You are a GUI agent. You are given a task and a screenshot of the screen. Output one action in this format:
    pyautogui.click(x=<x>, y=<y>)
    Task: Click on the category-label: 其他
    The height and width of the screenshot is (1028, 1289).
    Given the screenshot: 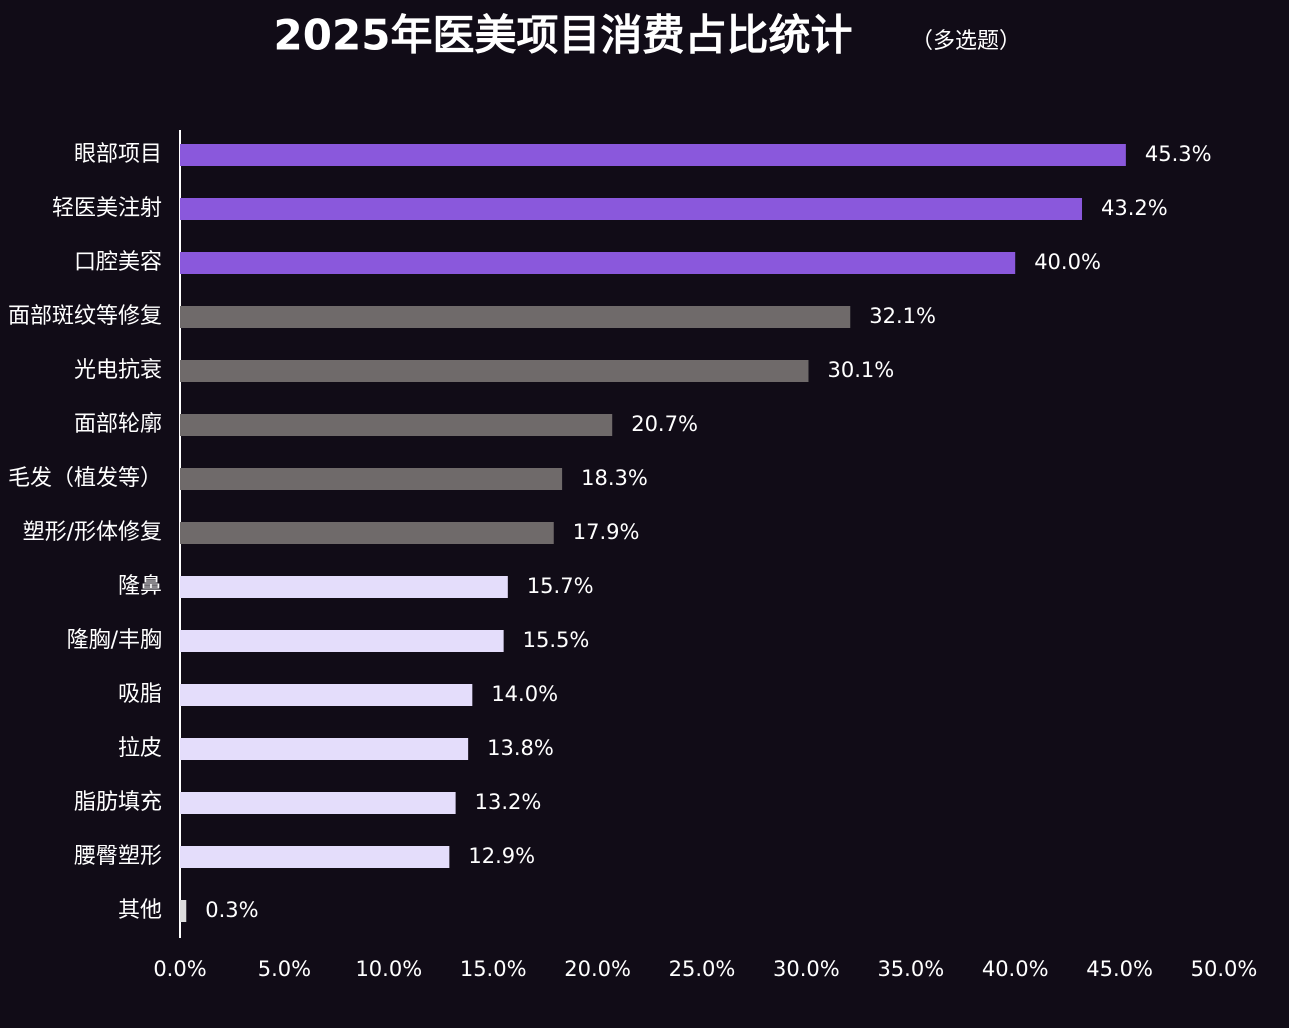 What is the action you would take?
    pyautogui.click(x=140, y=910)
    